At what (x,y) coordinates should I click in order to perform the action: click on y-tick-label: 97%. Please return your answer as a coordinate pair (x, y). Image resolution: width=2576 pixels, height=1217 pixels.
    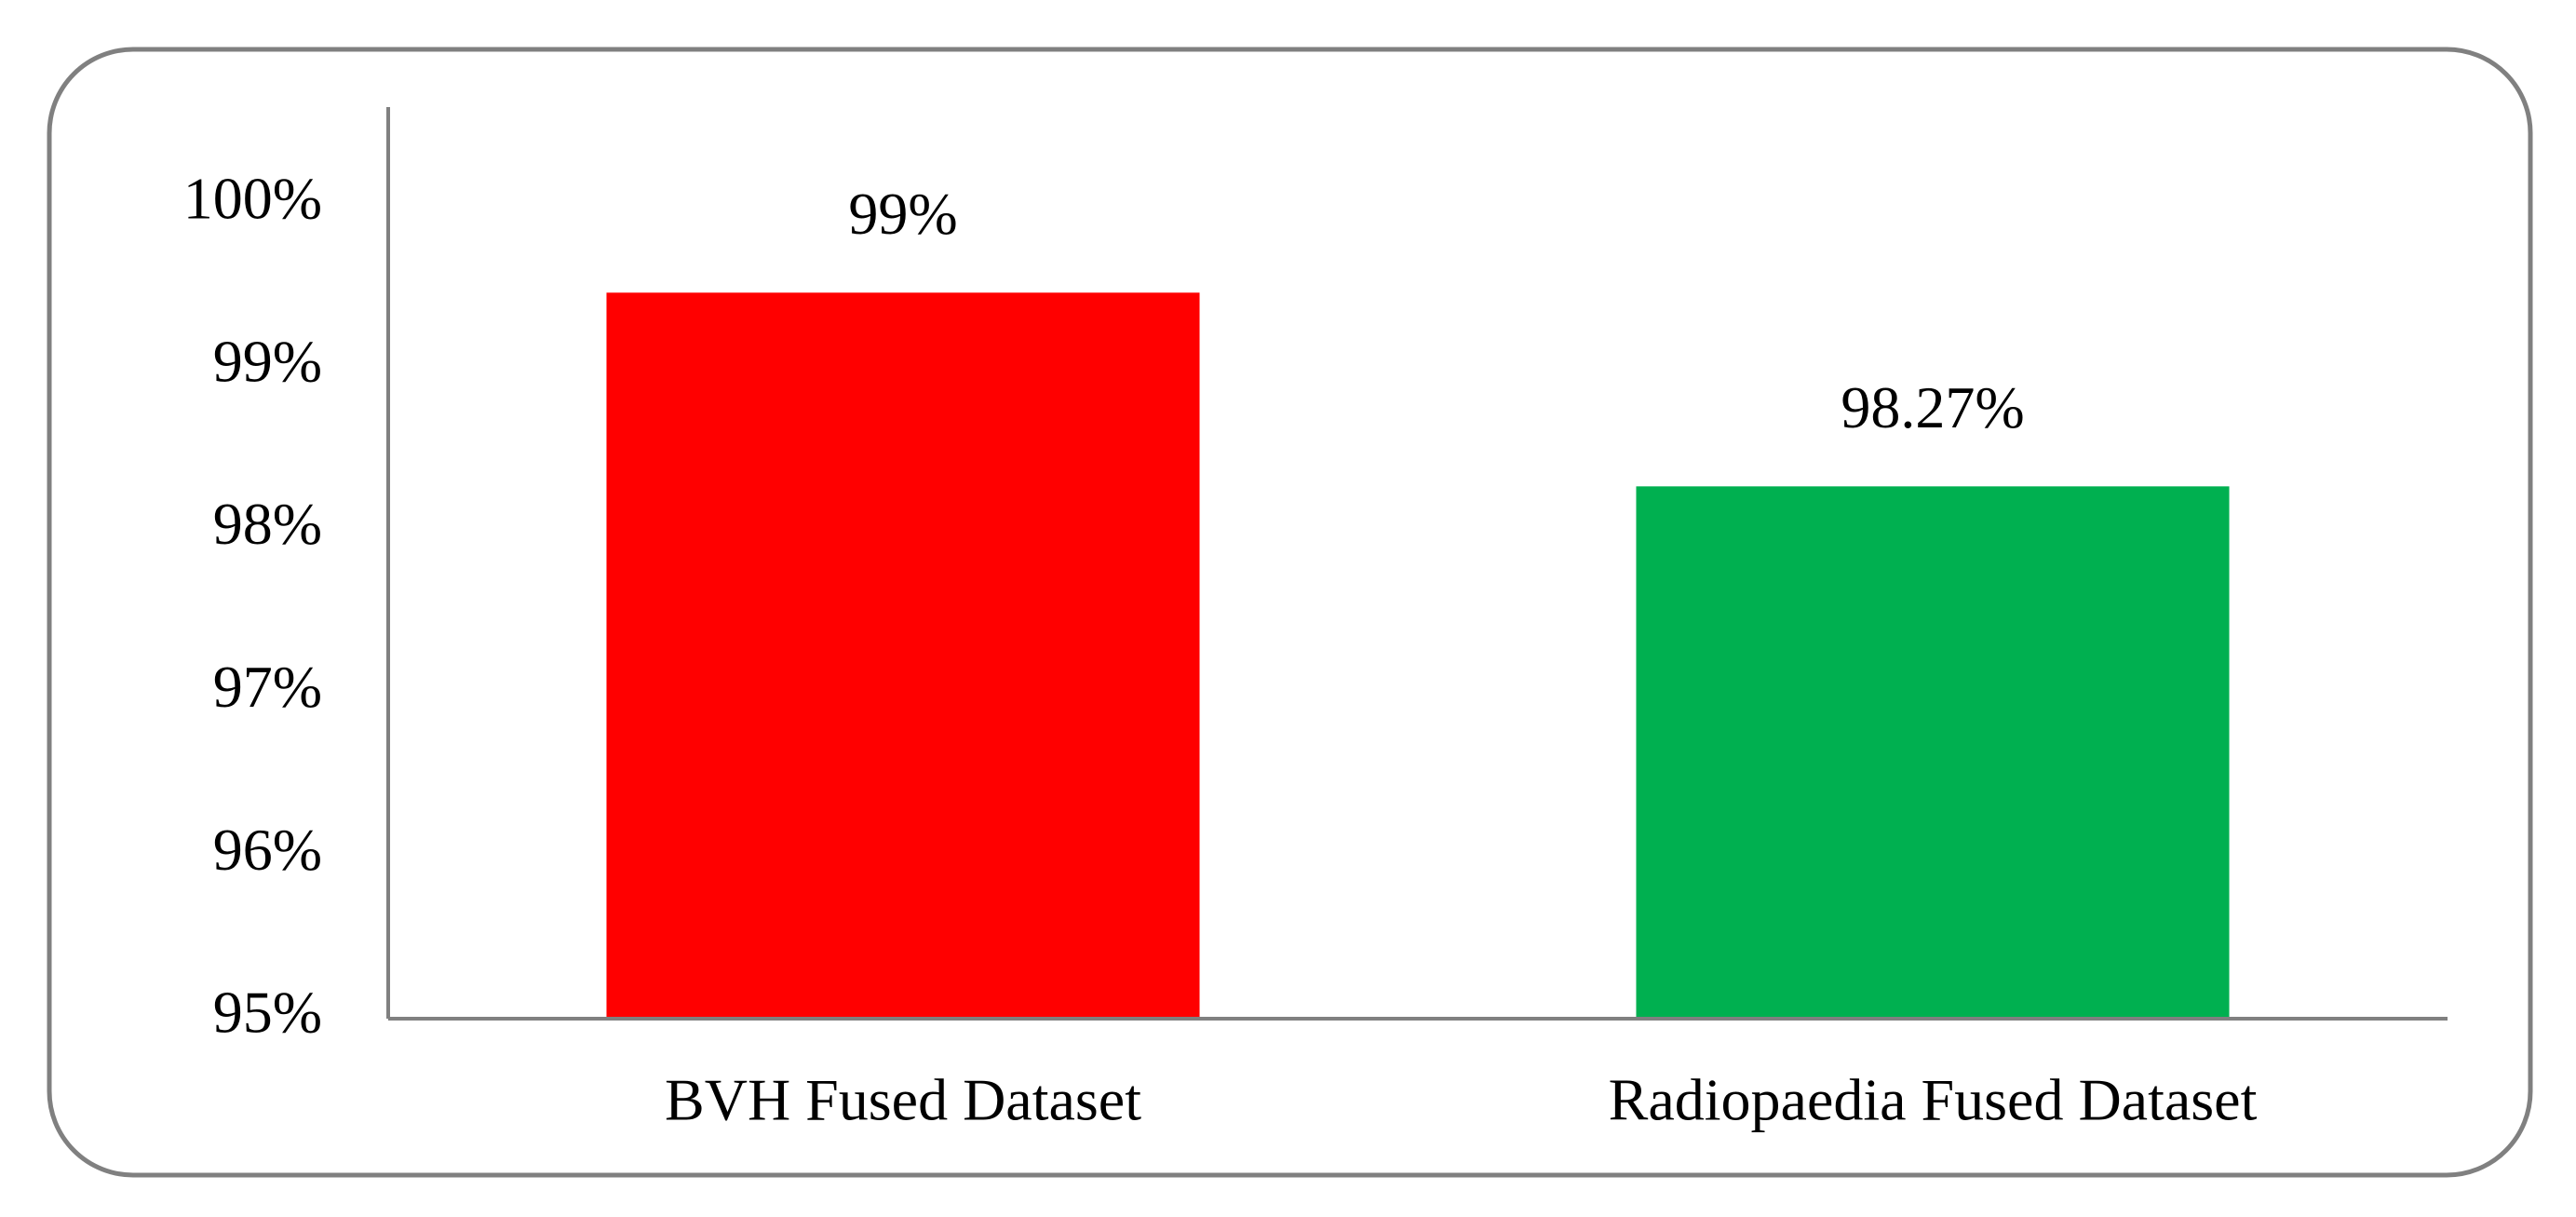
    Looking at the image, I should click on (267, 687).